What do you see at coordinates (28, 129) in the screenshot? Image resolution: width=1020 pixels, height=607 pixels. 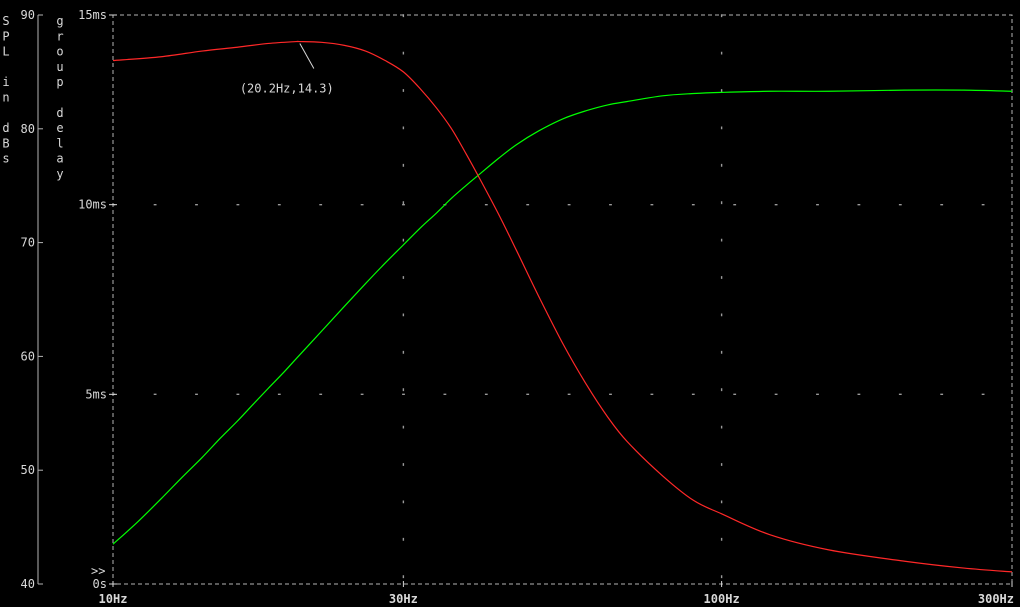 I see `spl-tick-label: 80` at bounding box center [28, 129].